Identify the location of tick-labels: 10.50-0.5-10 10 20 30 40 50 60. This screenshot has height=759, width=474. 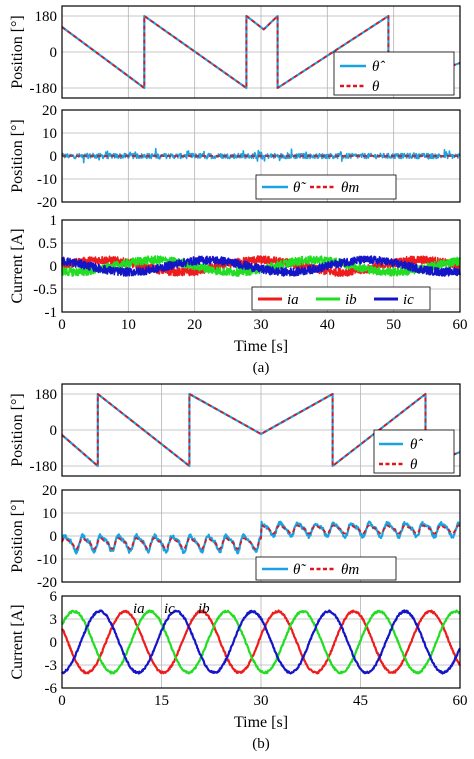
(250, 273).